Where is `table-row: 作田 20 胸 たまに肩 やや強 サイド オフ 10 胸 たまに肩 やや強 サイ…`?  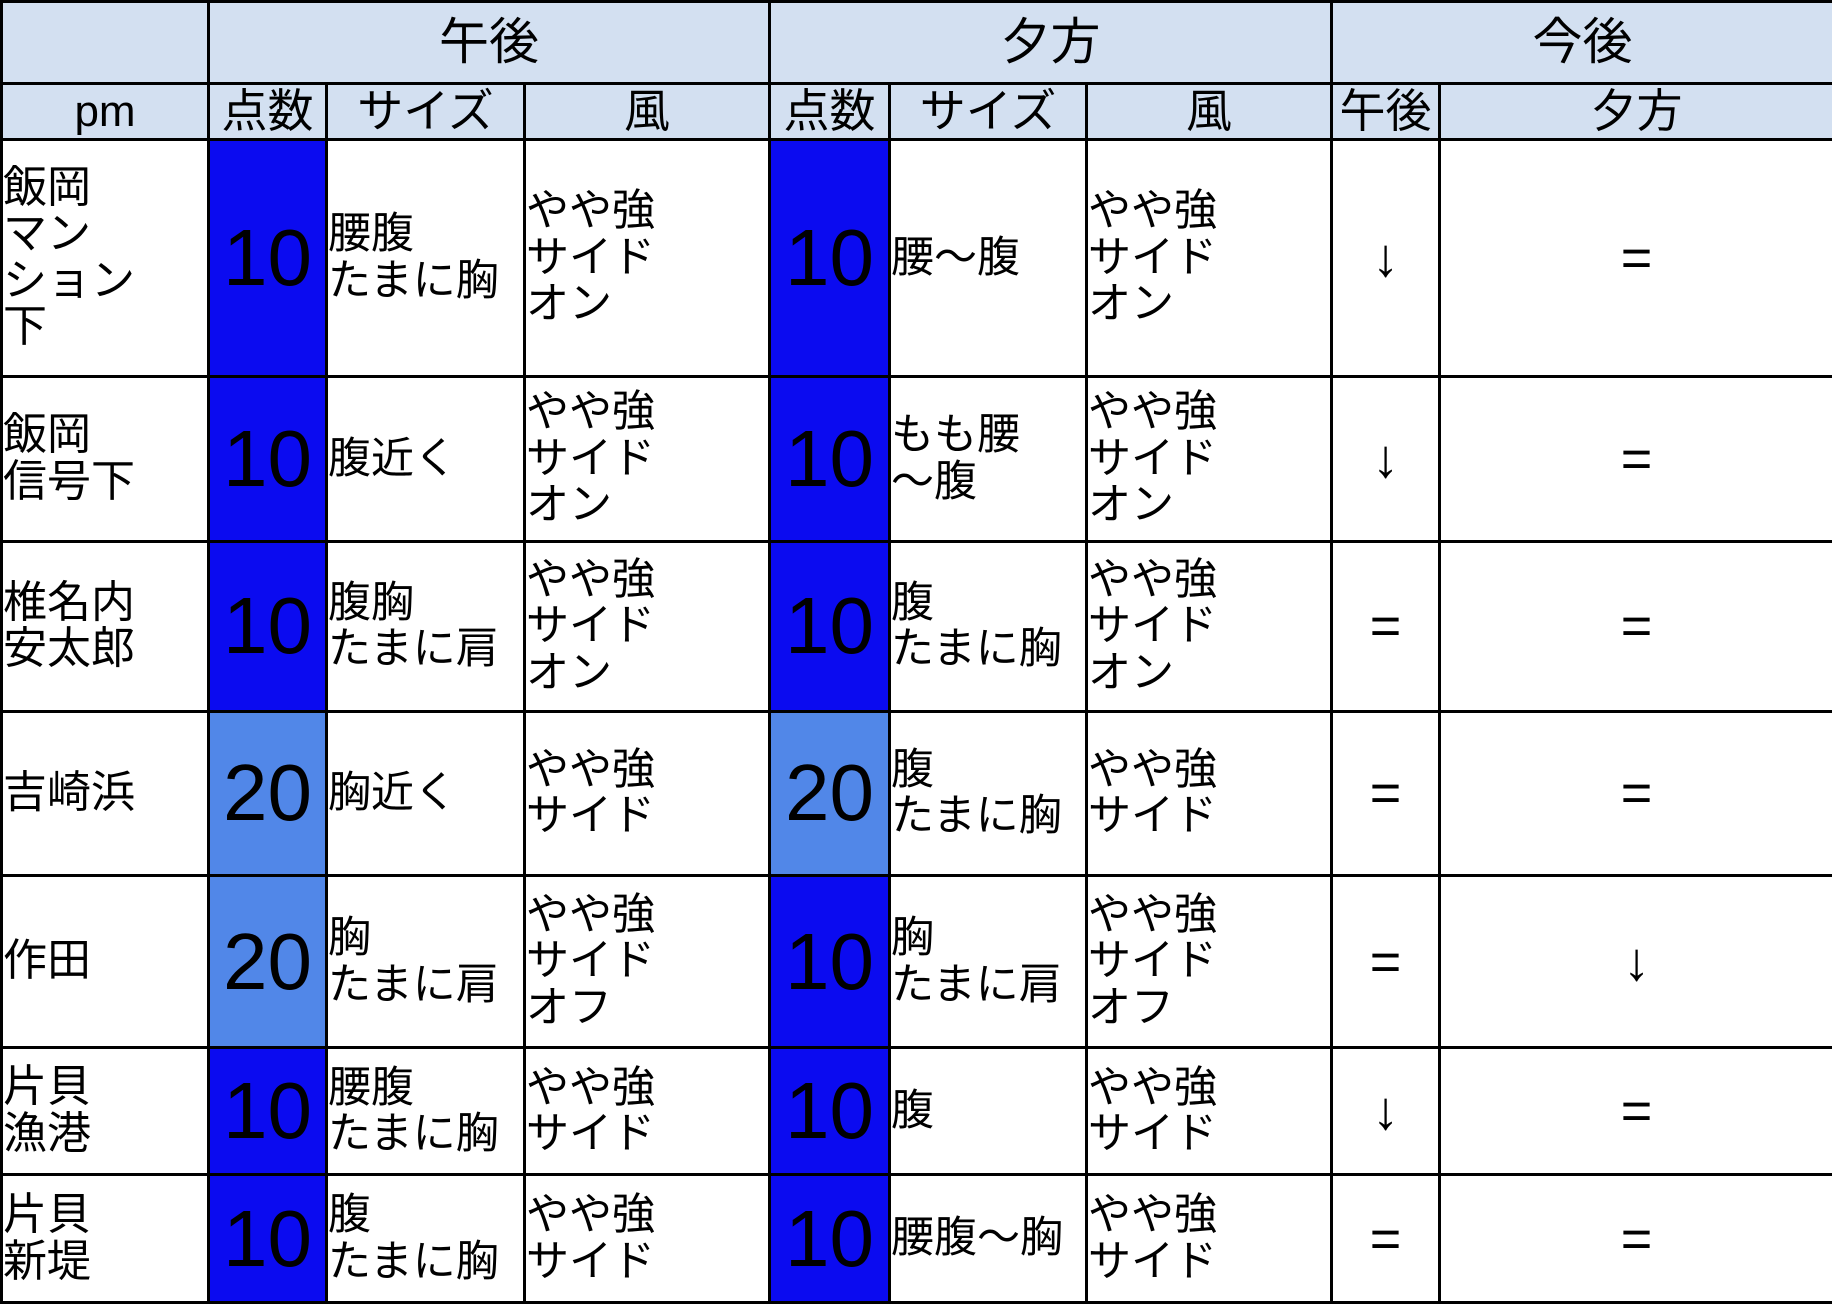
table-row: 作田 20 胸 たまに肩 やや強 サイド オフ 10 胸 たまに肩 やや強 サイ… is located at coordinates (916, 961).